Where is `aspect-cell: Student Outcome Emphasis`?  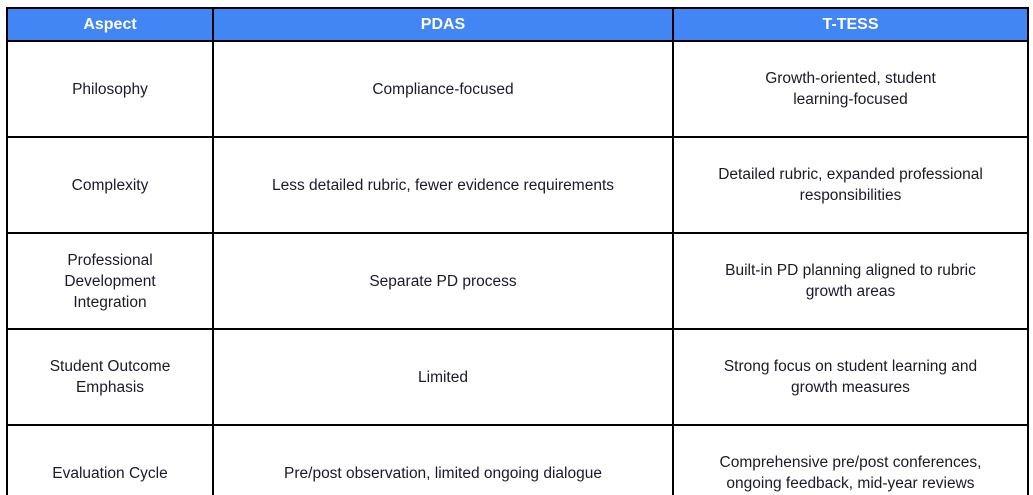 aspect-cell: Student Outcome Emphasis is located at coordinates (110, 377).